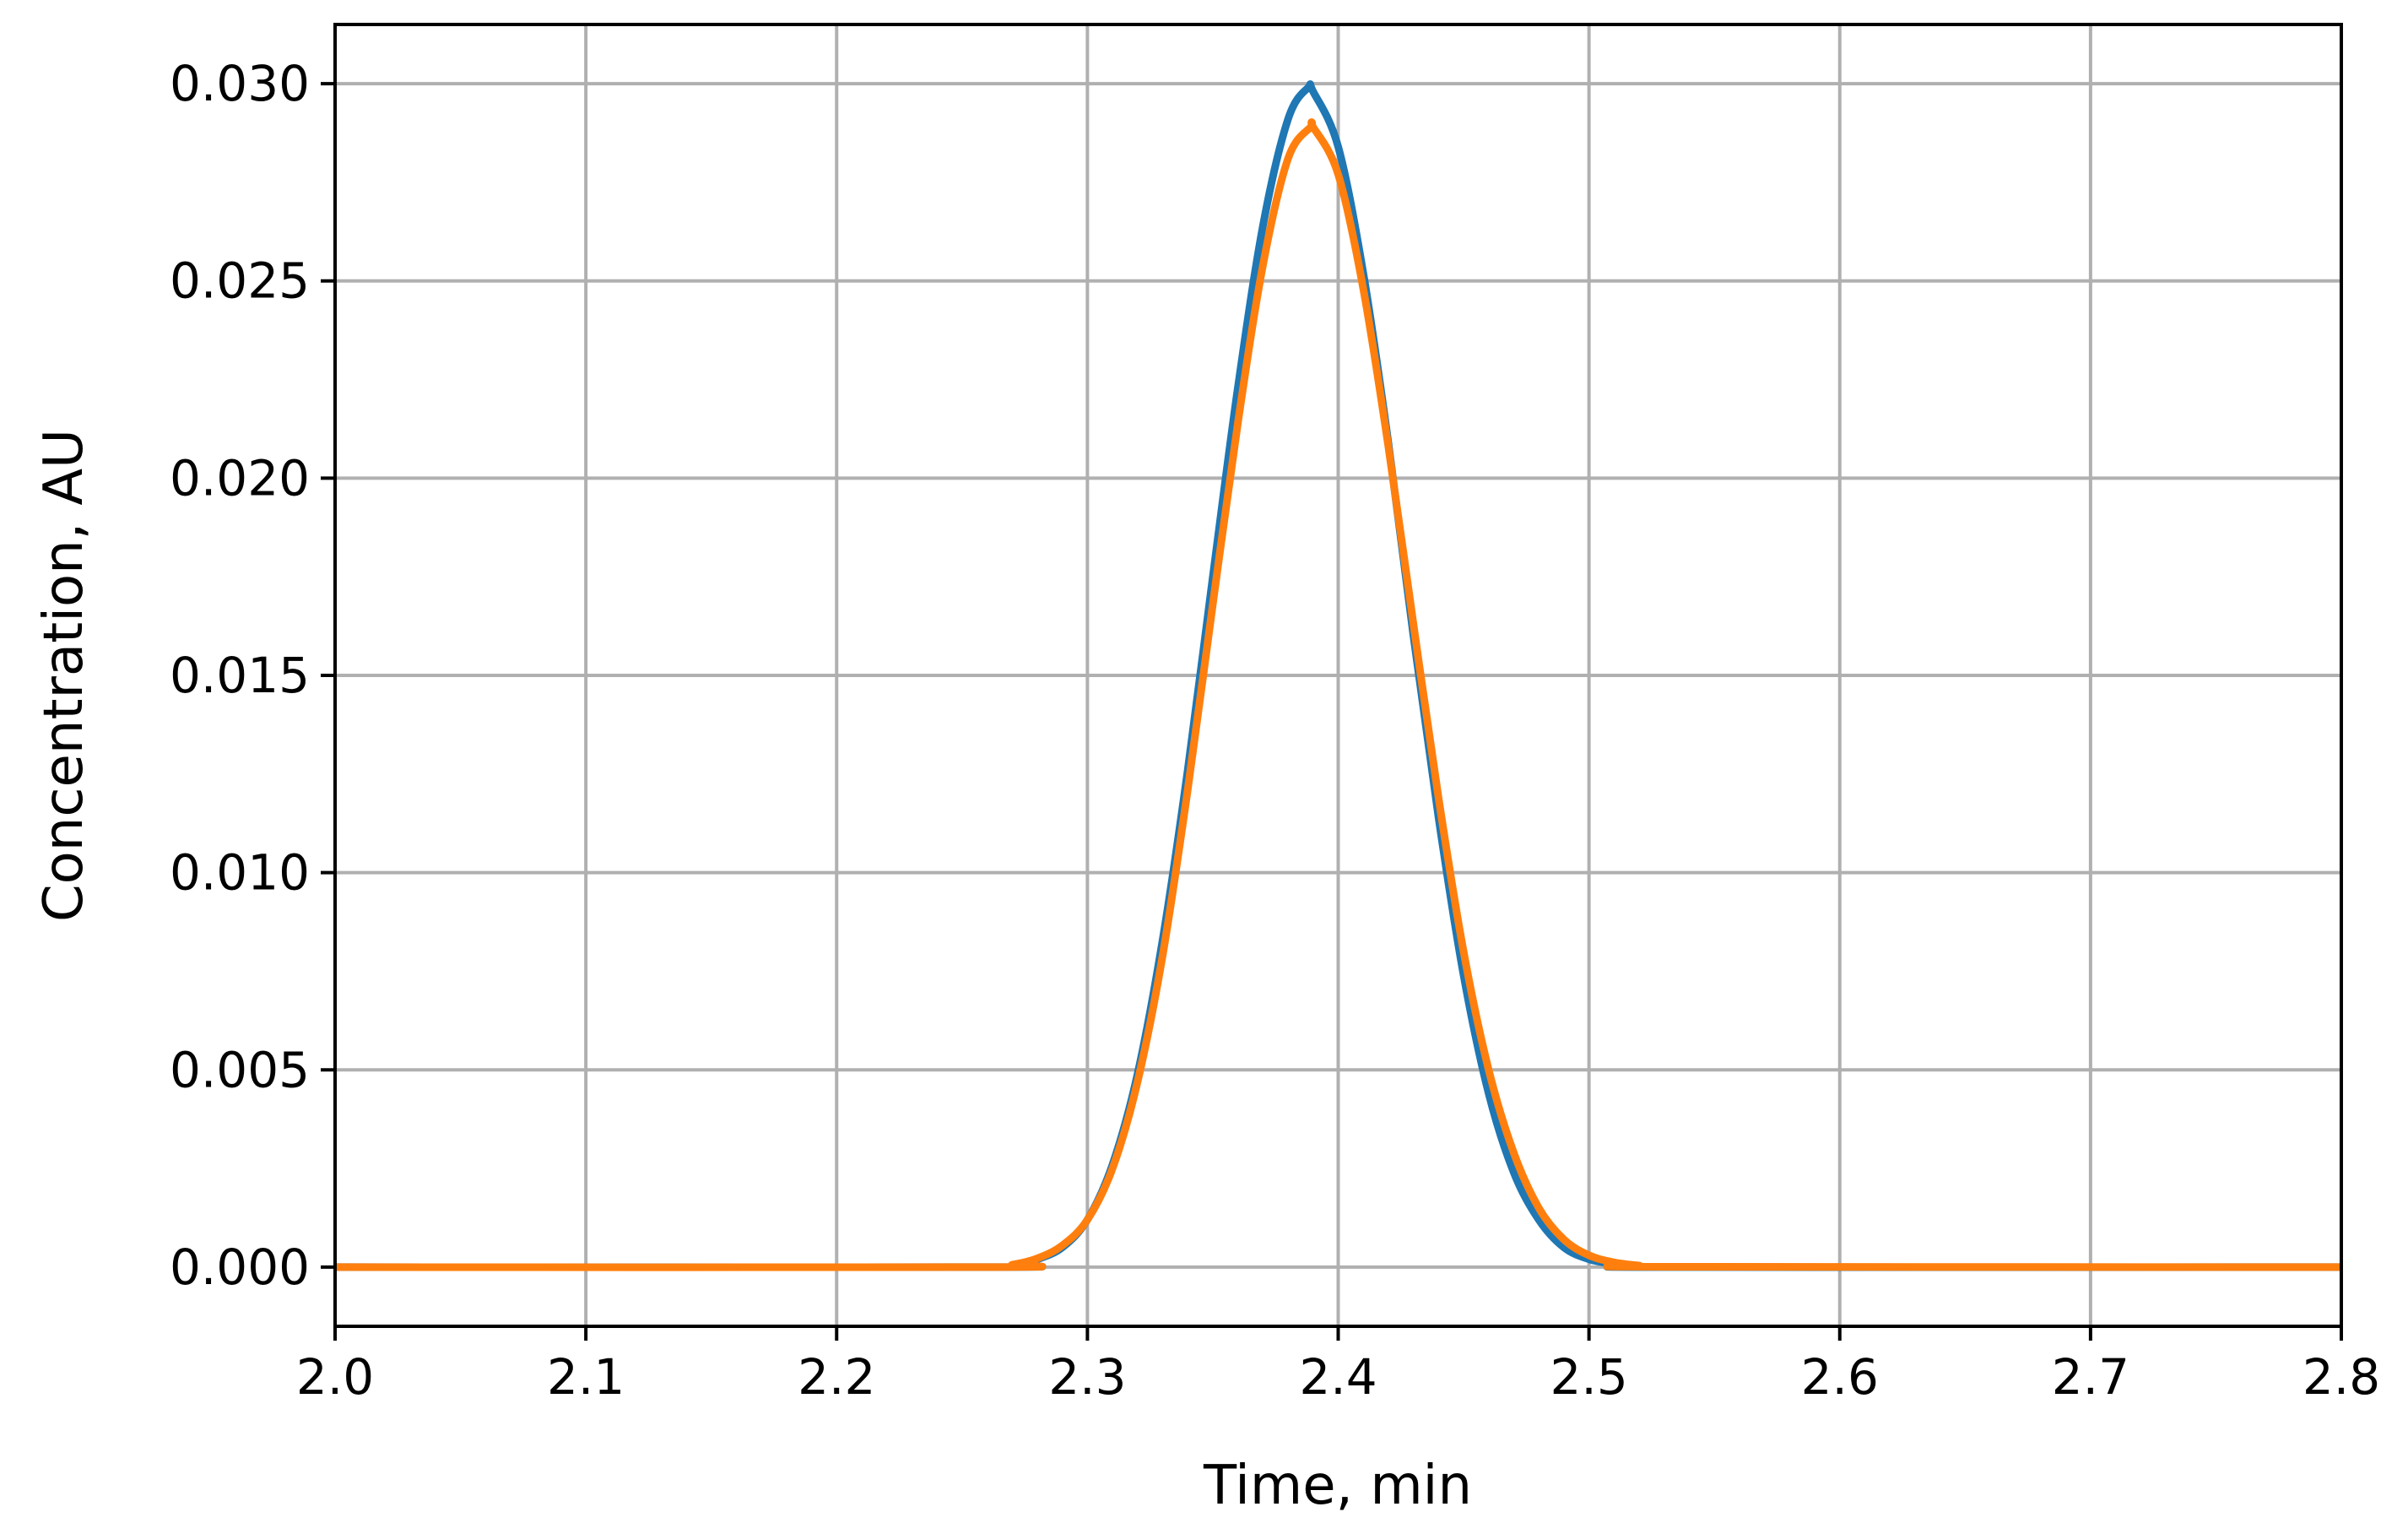  I want to click on x-tick-label: 2.5, so click(1589, 1377).